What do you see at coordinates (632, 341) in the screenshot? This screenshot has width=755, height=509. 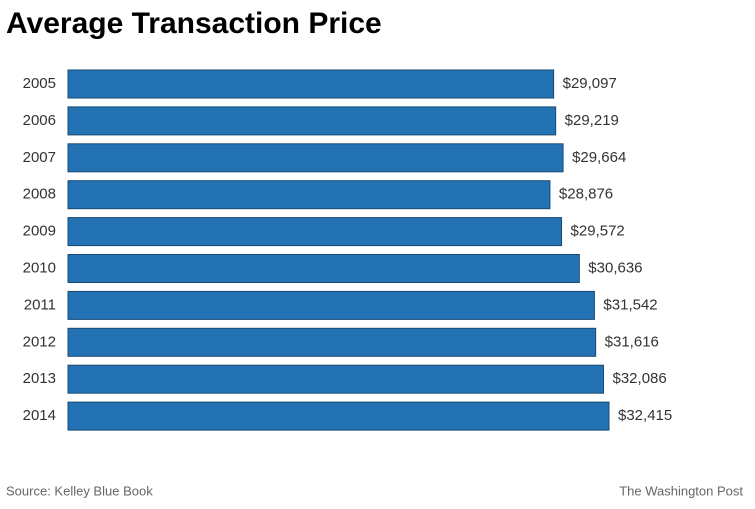 I see `value-label: $31,616` at bounding box center [632, 341].